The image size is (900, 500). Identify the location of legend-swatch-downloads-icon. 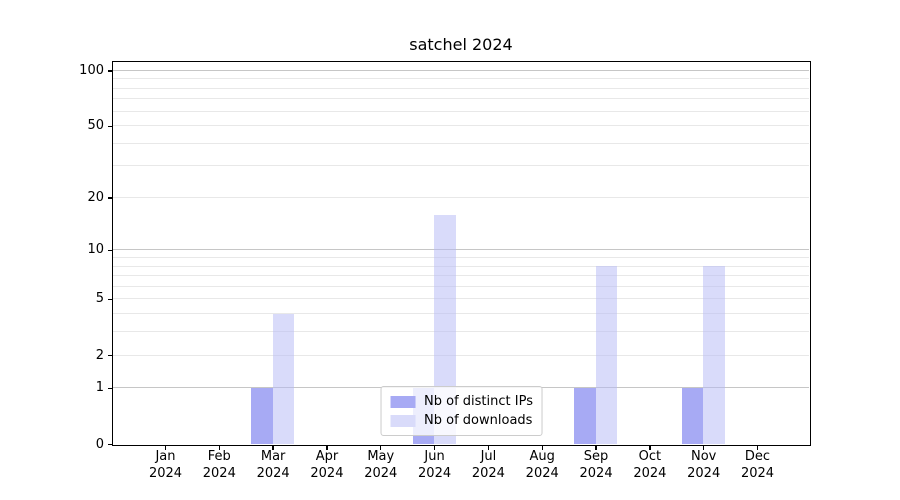
(403, 420).